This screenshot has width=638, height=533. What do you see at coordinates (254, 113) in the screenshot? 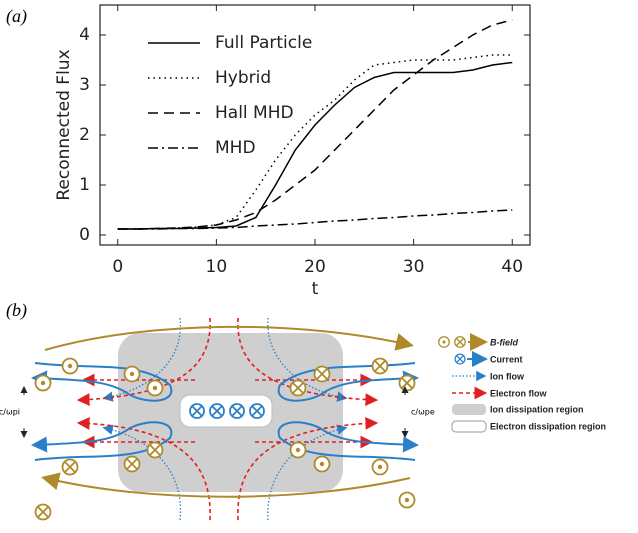
I see `legend-label: Hall MHD` at bounding box center [254, 113].